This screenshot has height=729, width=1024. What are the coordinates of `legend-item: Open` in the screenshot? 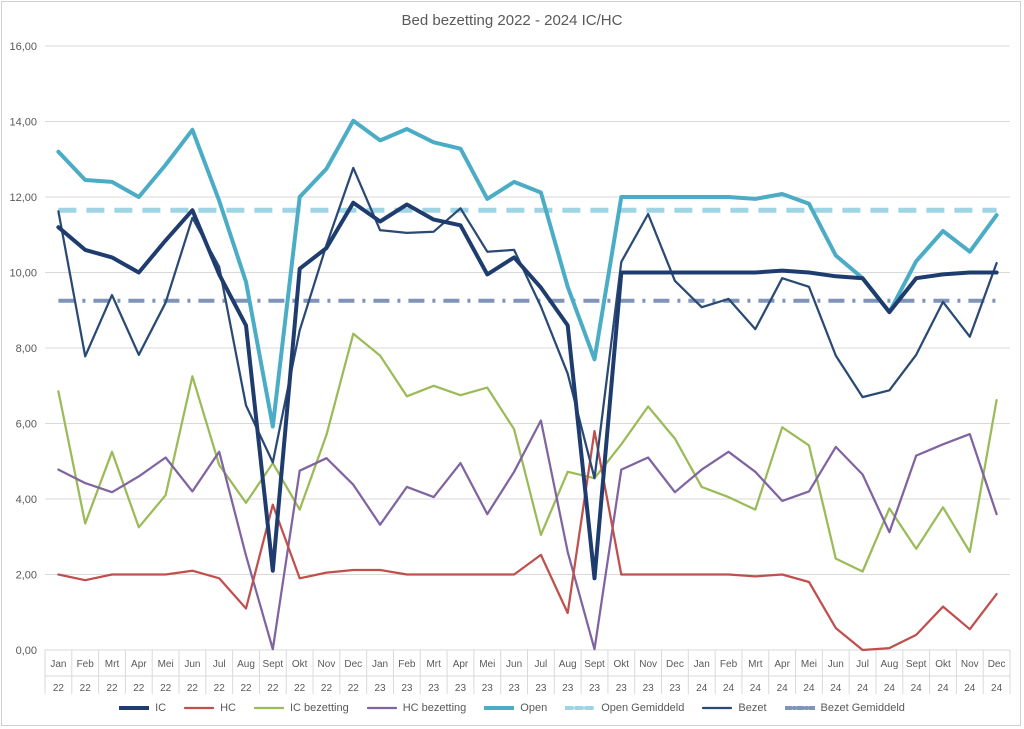 It's located at (515, 708).